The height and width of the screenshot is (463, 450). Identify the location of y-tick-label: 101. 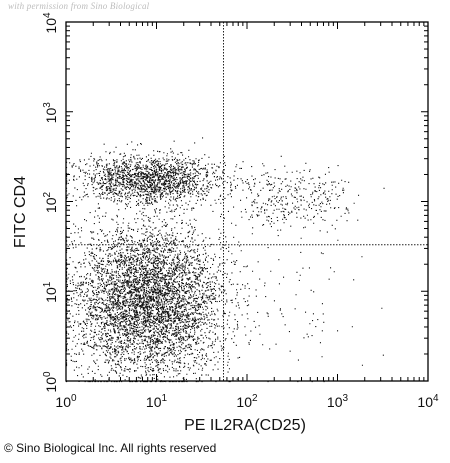
(50, 292).